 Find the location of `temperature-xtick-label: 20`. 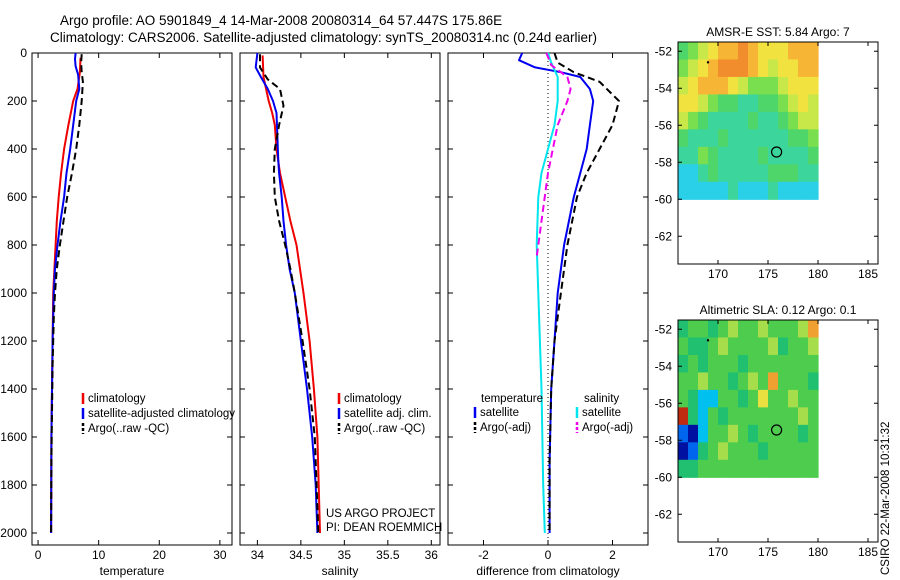

temperature-xtick-label: 20 is located at coordinates (160, 555).